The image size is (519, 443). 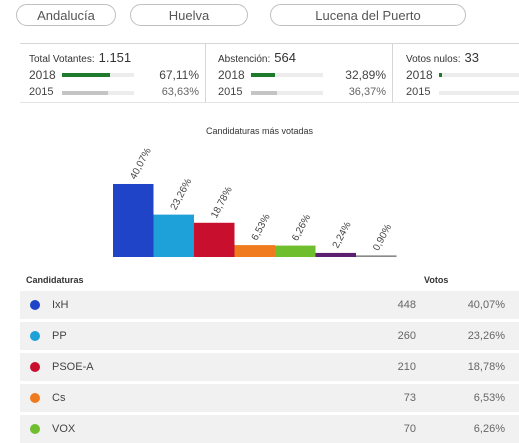 What do you see at coordinates (115, 57) in the screenshot?
I see `stat-value: 1.151` at bounding box center [115, 57].